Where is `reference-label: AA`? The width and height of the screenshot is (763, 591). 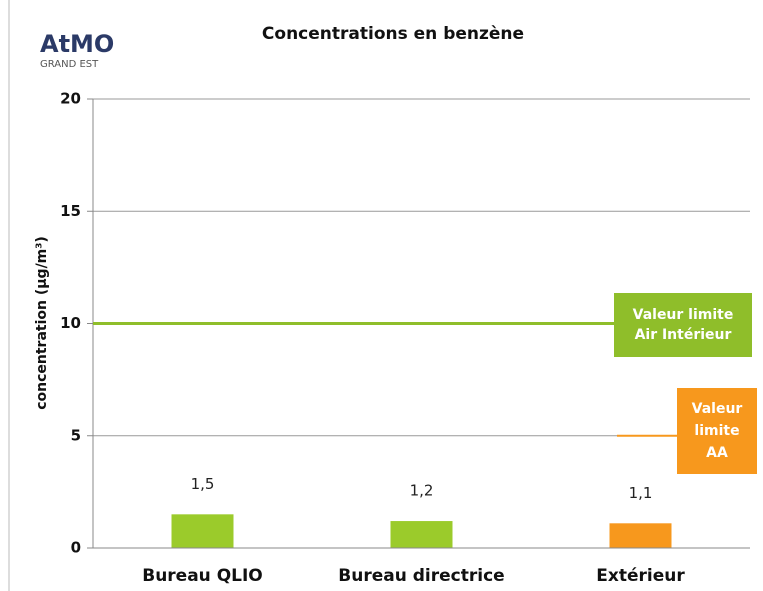
reference-label: AA is located at coordinates (717, 453).